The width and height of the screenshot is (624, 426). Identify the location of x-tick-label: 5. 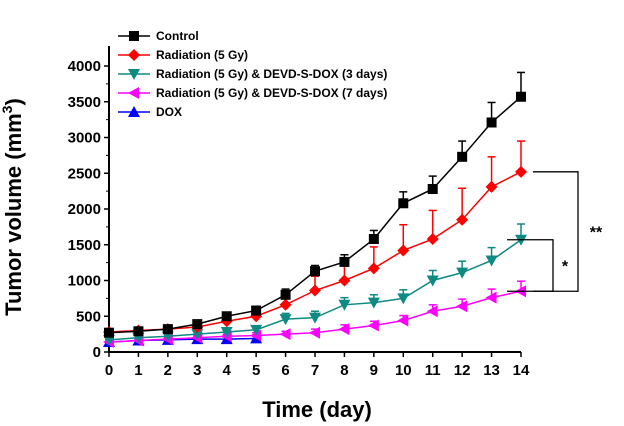
(256, 370).